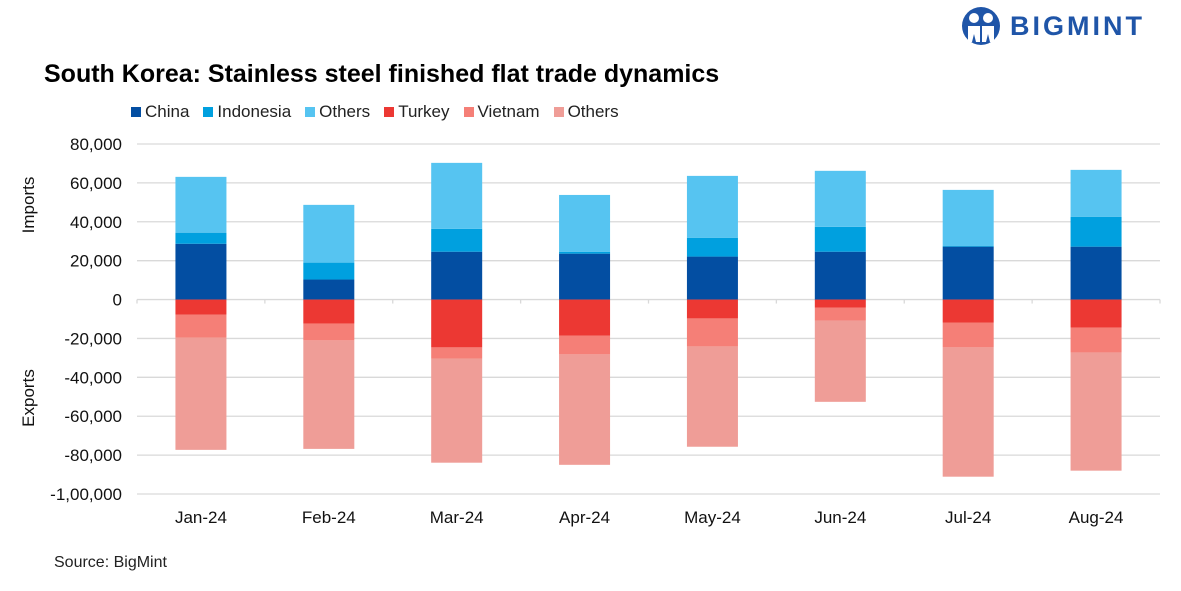  I want to click on x-tick-label: Aug-24, so click(1096, 517).